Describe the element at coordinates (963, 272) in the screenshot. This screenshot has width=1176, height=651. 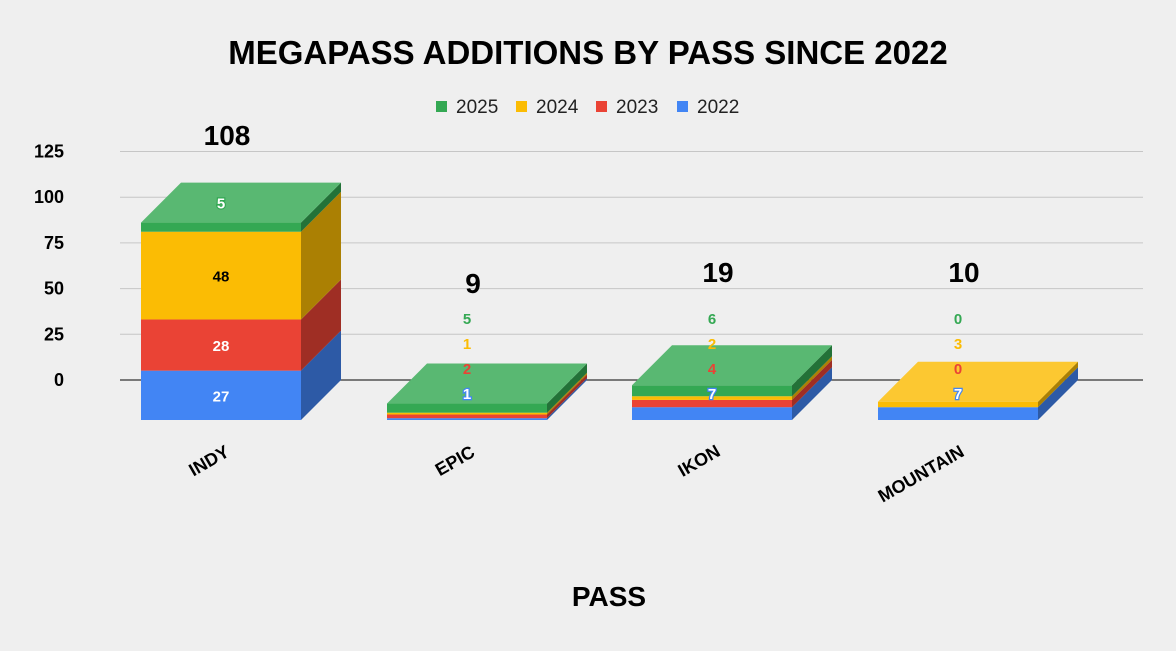
I see `total-label-mountain: 10` at that location.